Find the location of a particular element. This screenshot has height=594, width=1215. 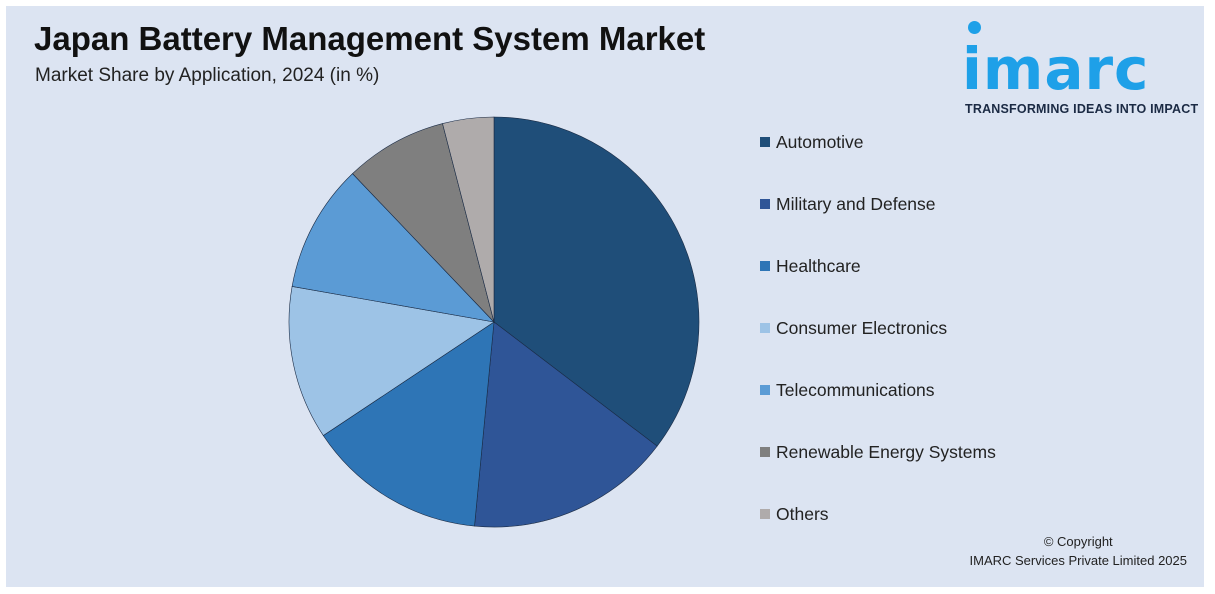

legend-item: Healthcare is located at coordinates (810, 266).